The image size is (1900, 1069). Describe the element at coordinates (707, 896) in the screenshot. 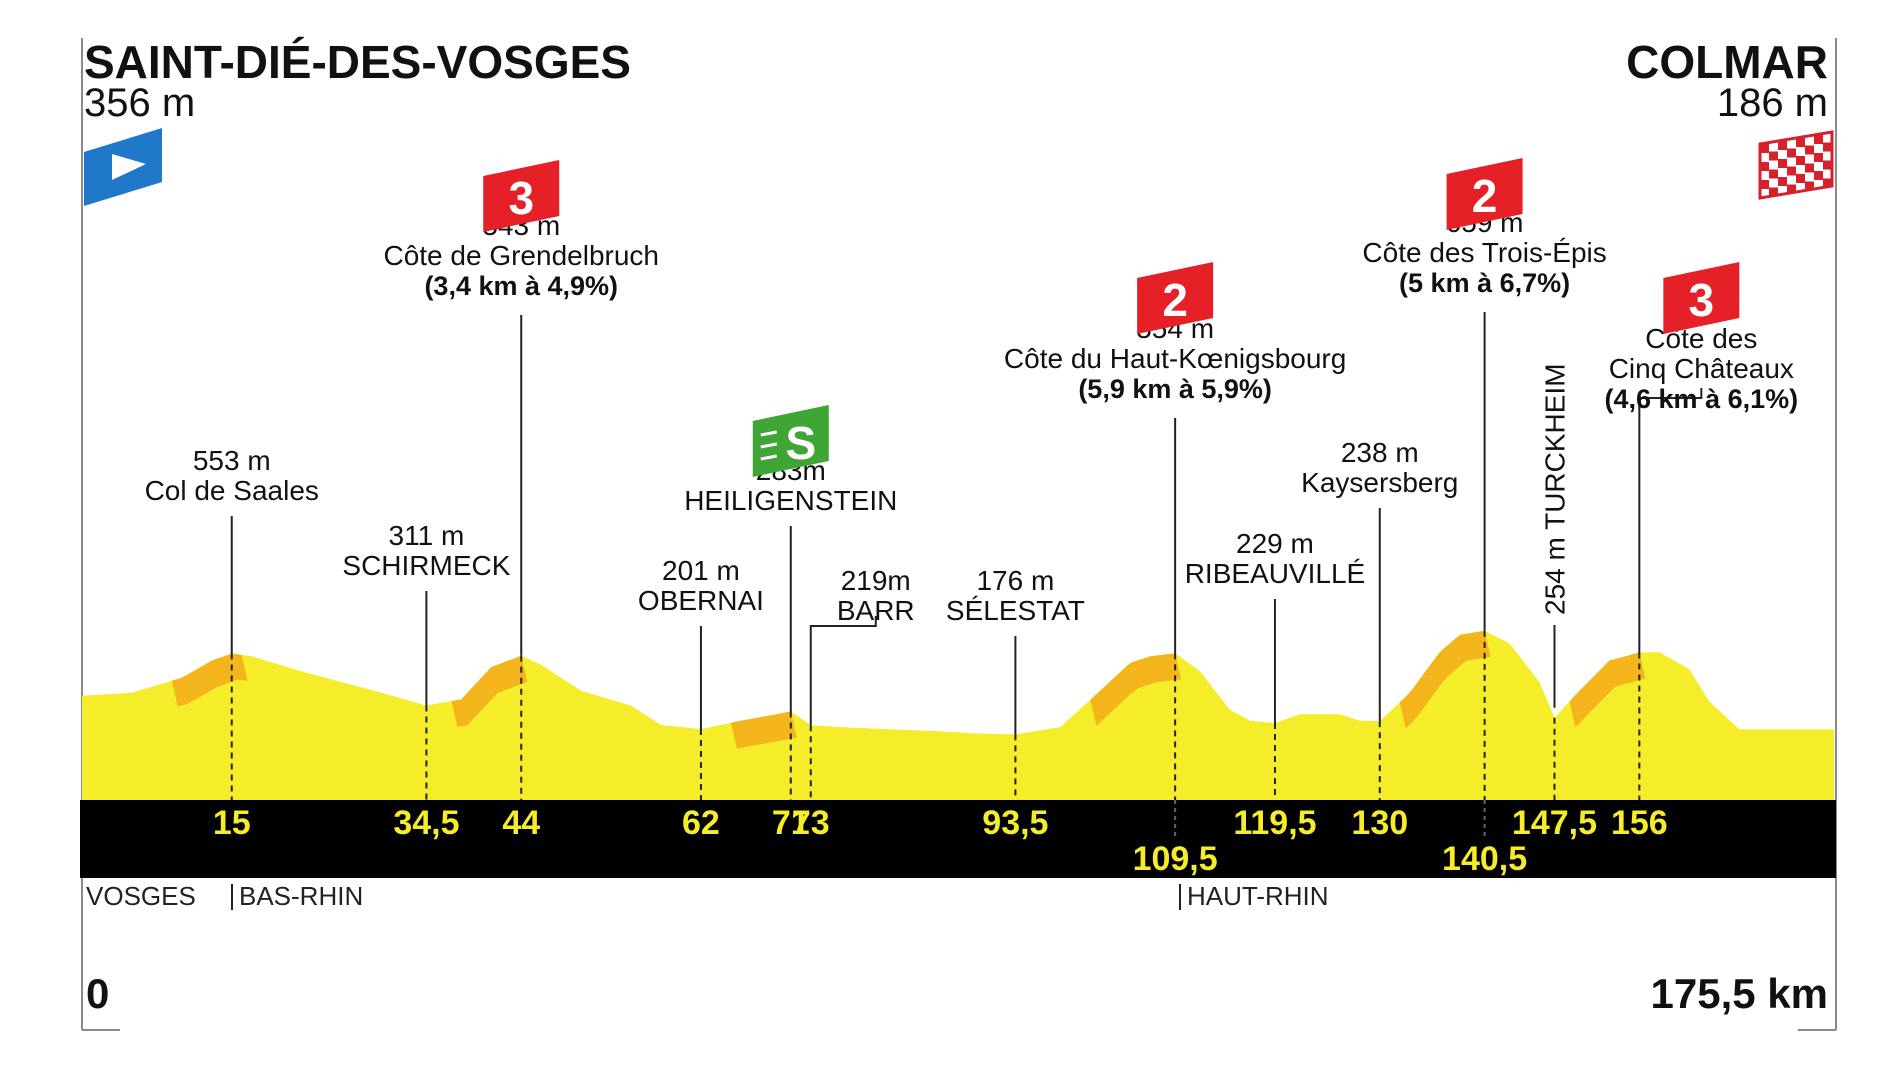

I see `departments: VOSGES BAS-RHIN HAUT-RHIN` at that location.